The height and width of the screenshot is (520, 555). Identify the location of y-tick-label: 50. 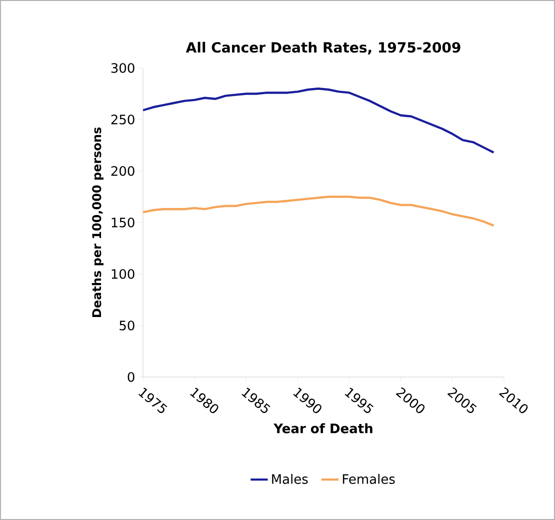
(127, 325).